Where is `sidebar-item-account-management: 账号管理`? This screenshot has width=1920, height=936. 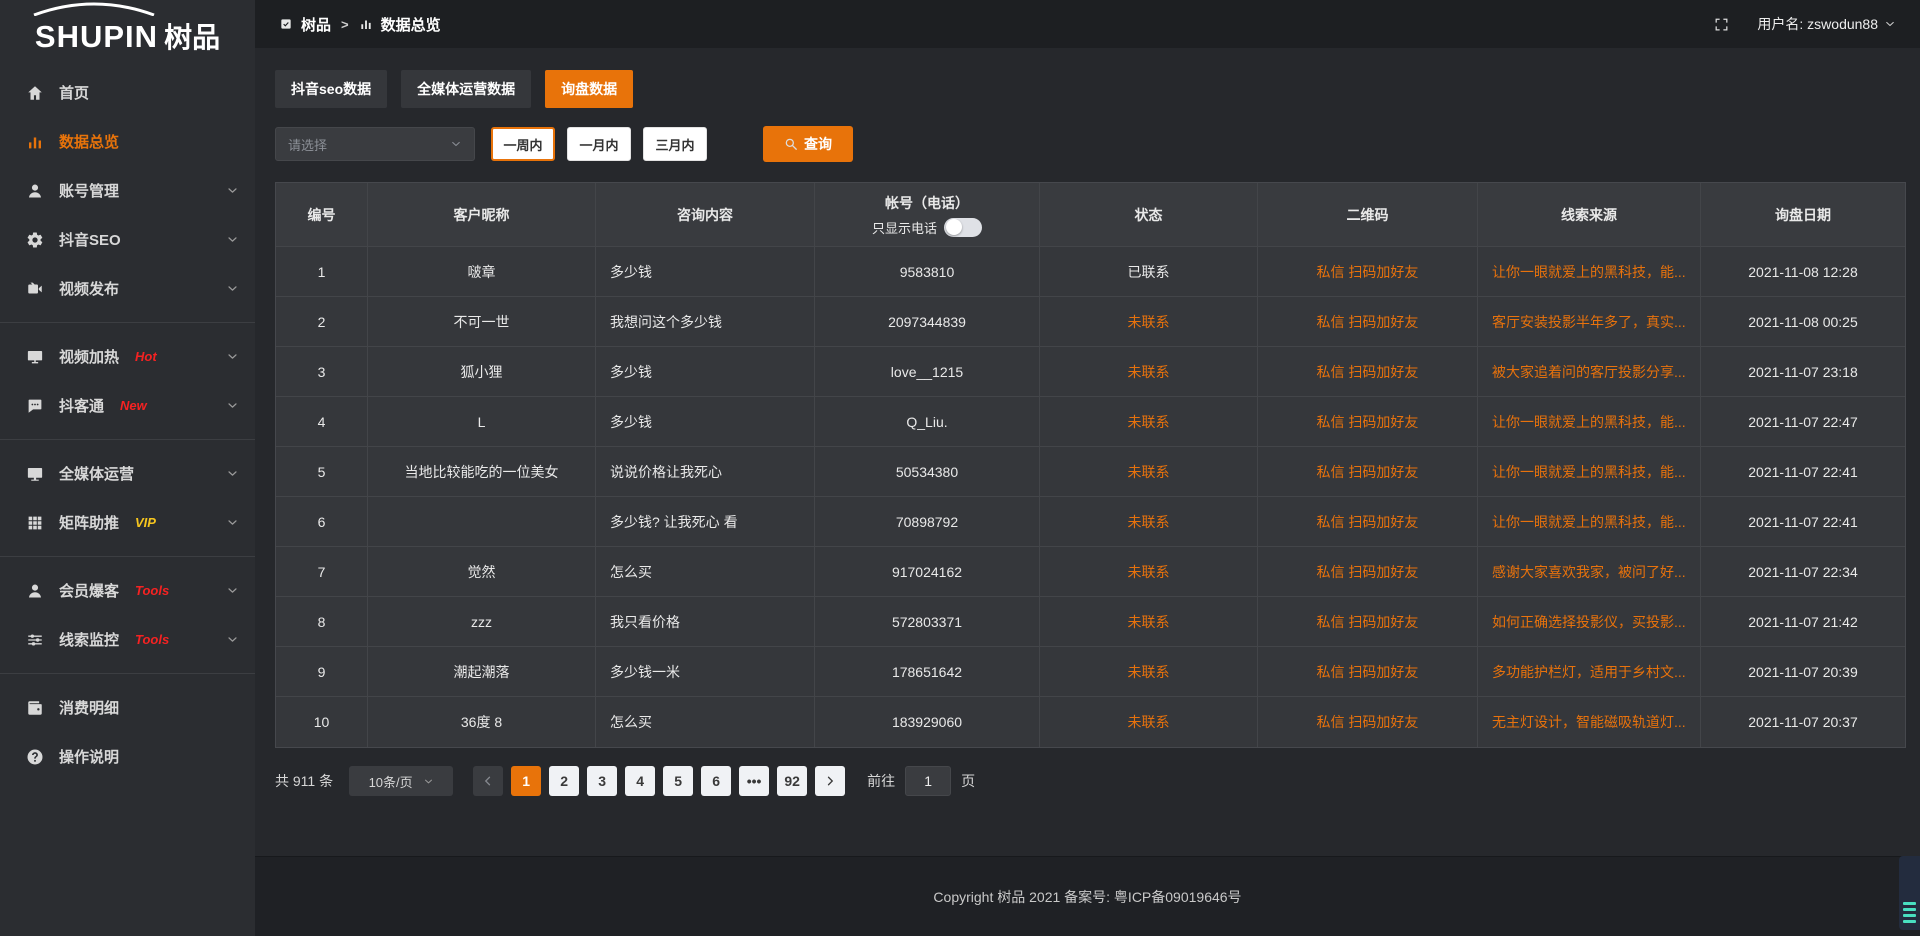
sidebar-item-account-management: 账号管理 is located at coordinates (127, 190).